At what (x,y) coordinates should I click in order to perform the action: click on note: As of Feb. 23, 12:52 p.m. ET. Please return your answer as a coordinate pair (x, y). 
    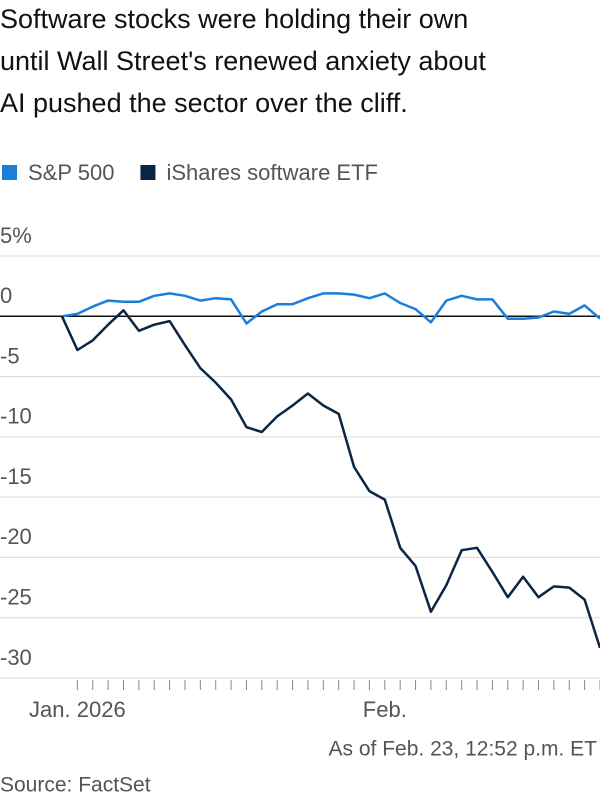
    Looking at the image, I should click on (463, 749).